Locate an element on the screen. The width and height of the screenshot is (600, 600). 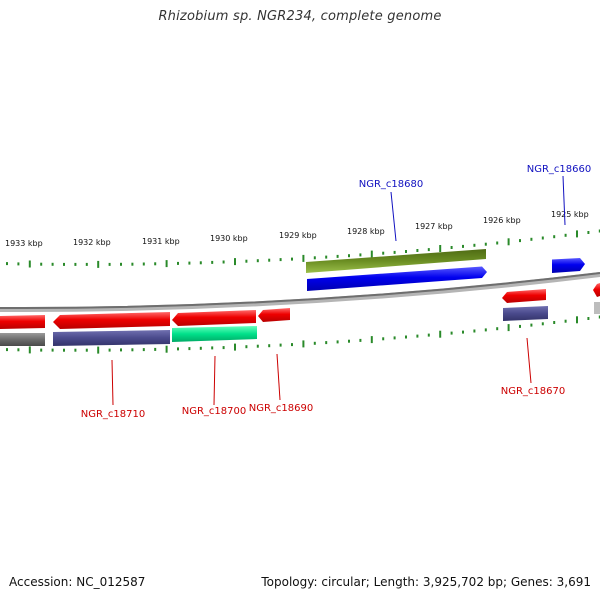
scale-label: 1929 kbp is located at coordinates (298, 235).